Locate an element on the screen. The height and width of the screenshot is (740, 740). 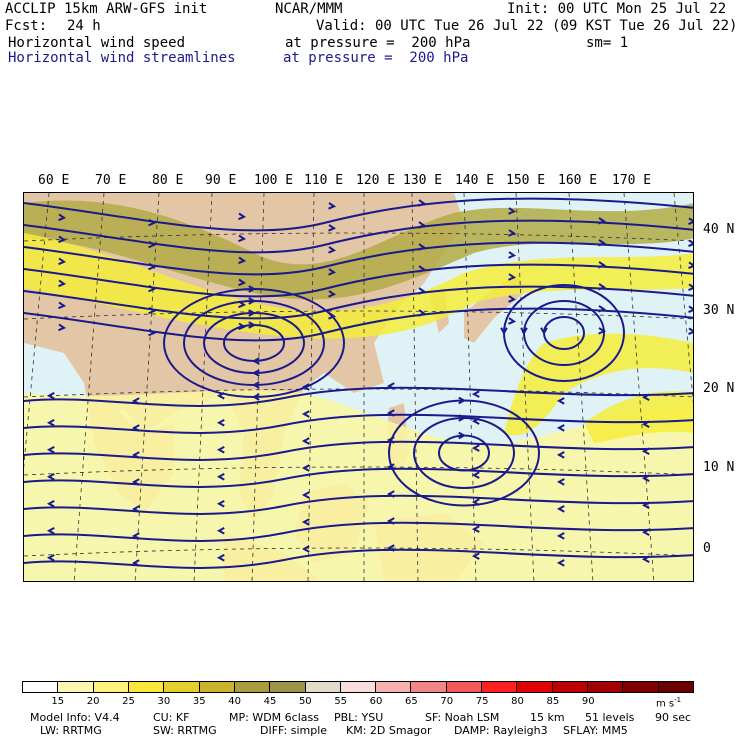
field2-name: Horizontal wind streamlines is located at coordinates (122, 58).